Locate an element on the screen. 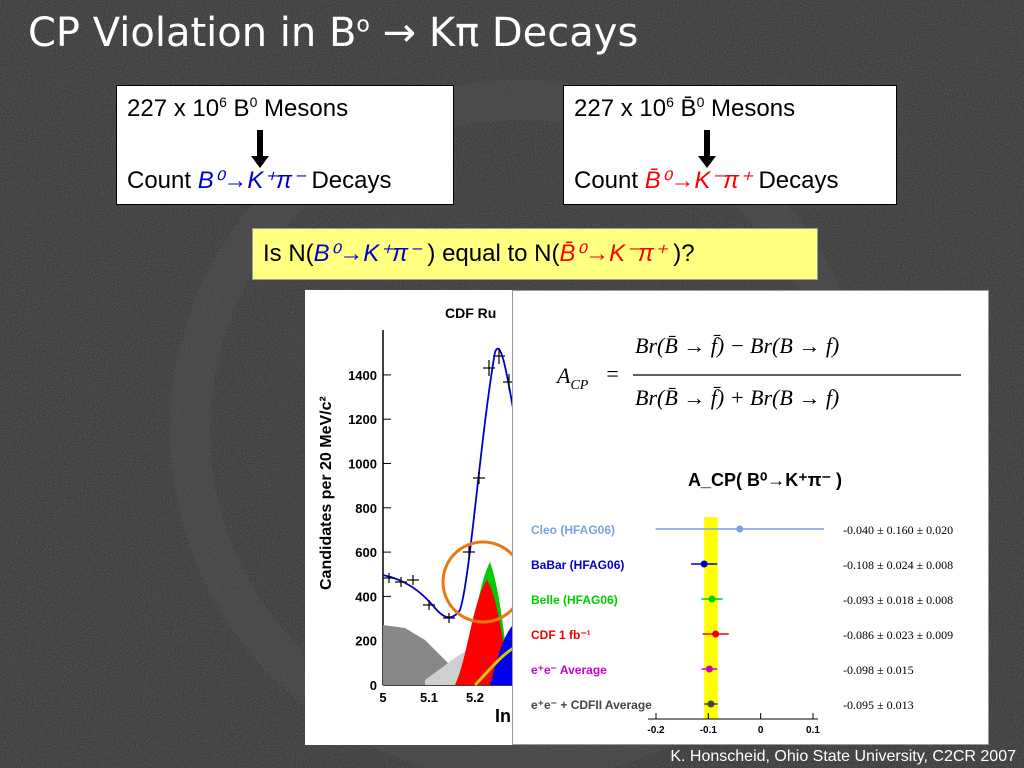 Image resolution: width=1024 pixels, height=768 pixels. acp-formula-denominator: Br(B̄ → f̄) + Br(B → f) is located at coordinates (737, 397).